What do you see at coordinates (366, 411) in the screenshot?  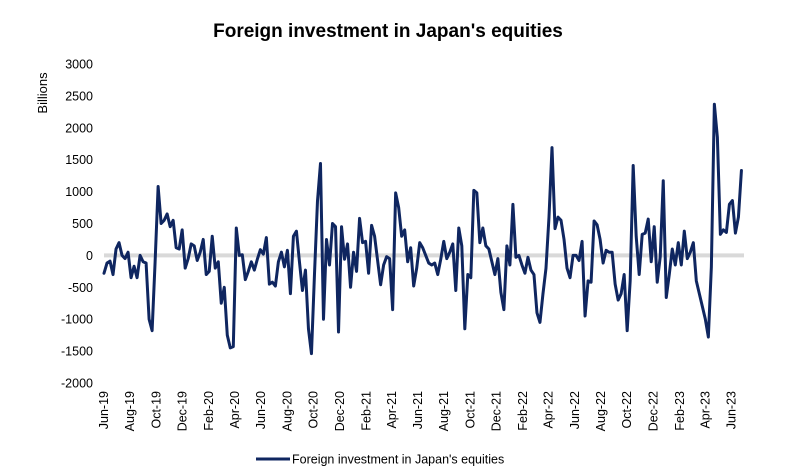 I see `x-tick-label: Feb-21` at bounding box center [366, 411].